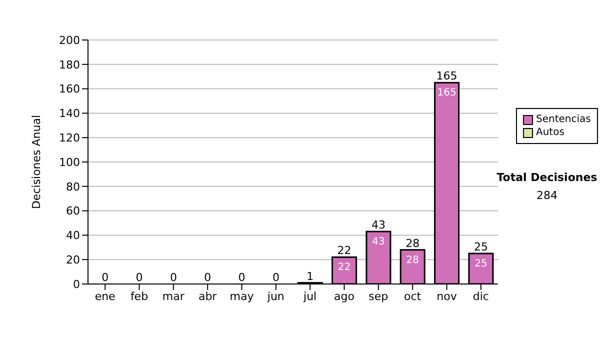 The width and height of the screenshot is (600, 340). I want to click on total-label: 25, so click(481, 247).